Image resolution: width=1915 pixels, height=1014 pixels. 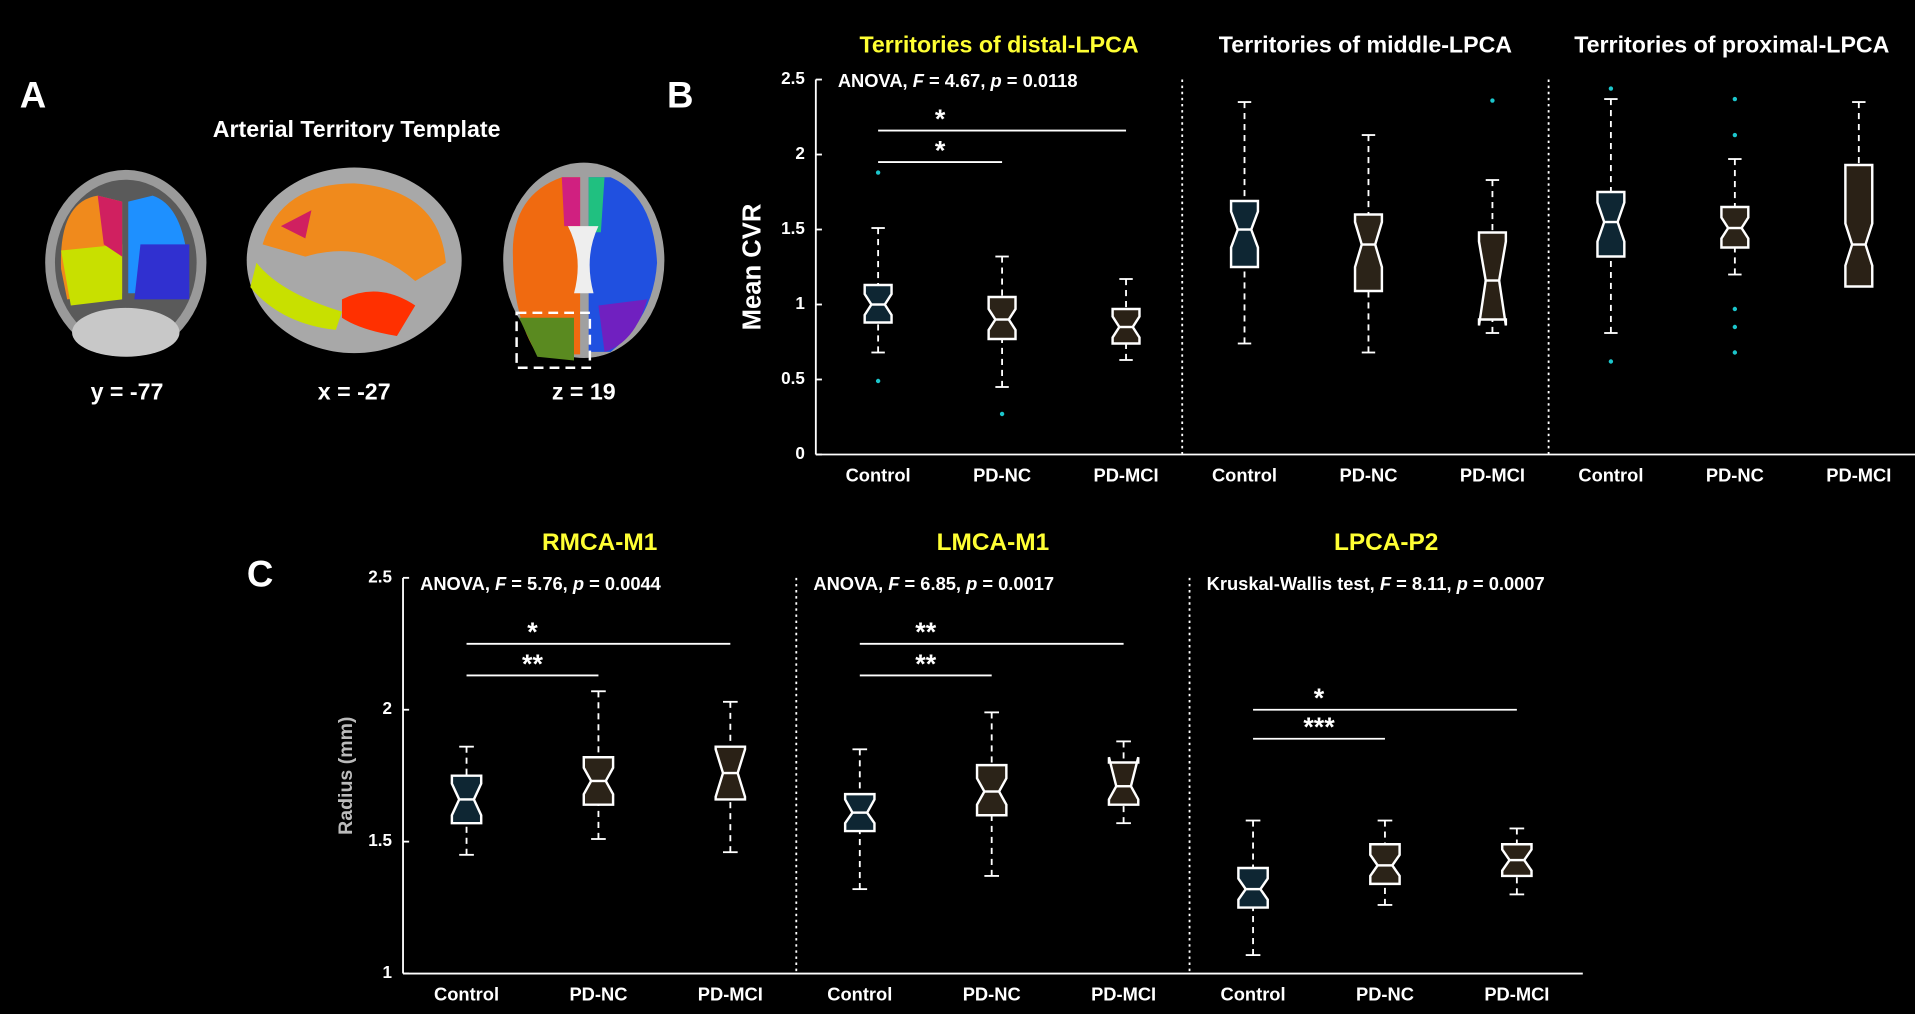 I want to click on panel-label: C, so click(x=260, y=573).